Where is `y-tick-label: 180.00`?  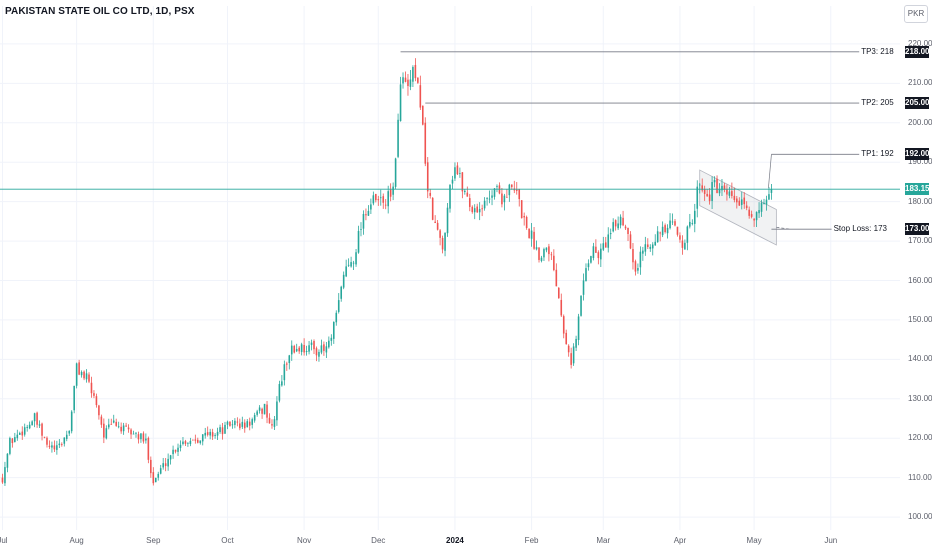 y-tick-label: 180.00 is located at coordinates (920, 201).